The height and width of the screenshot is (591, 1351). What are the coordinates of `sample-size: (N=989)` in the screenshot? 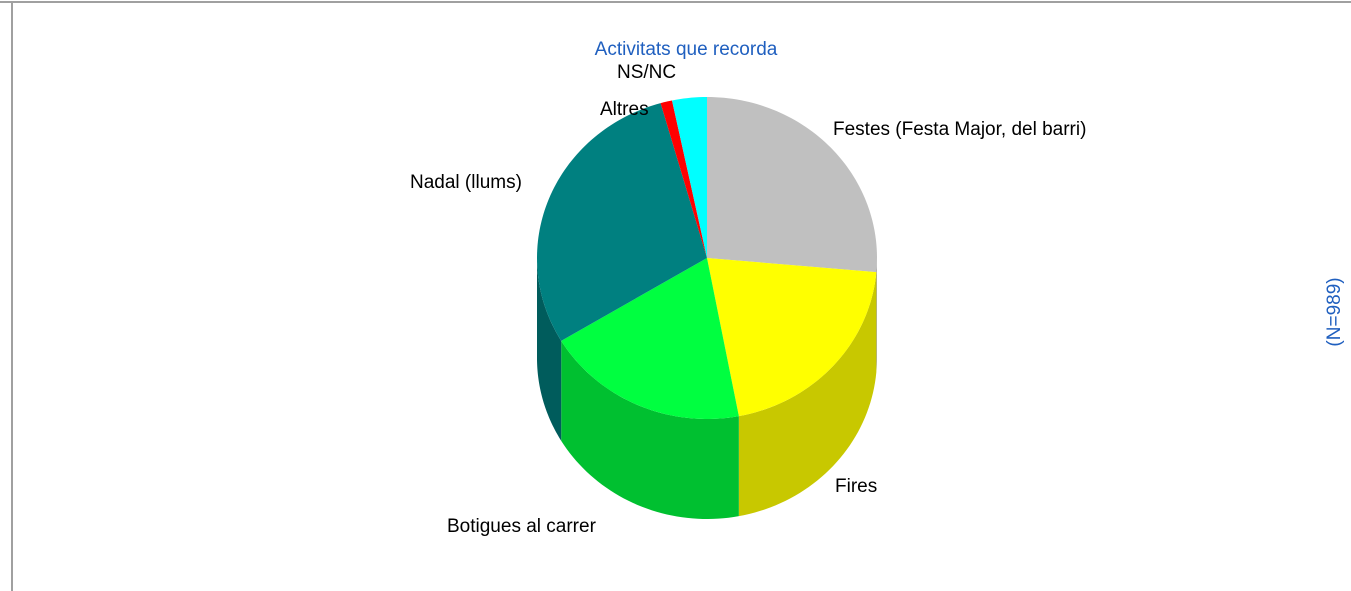 It's located at (1334, 311).